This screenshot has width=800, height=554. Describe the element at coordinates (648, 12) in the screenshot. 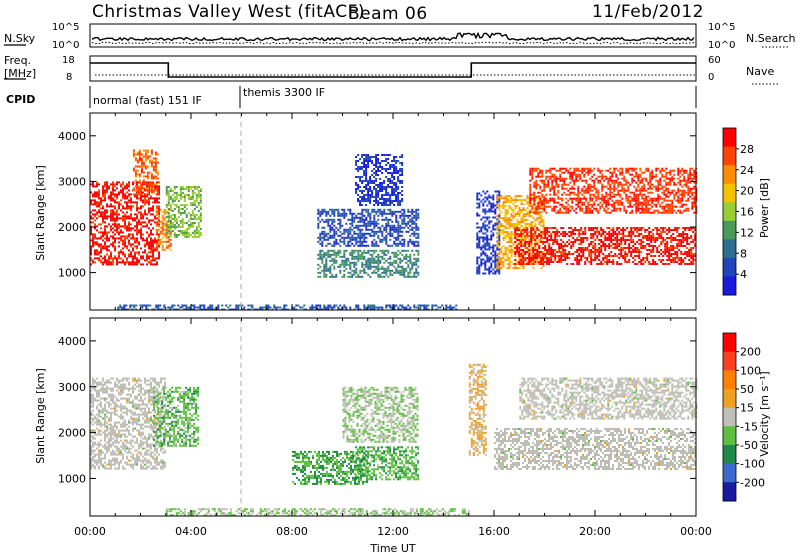

I see `date-label: 11/Feb/2012` at that location.